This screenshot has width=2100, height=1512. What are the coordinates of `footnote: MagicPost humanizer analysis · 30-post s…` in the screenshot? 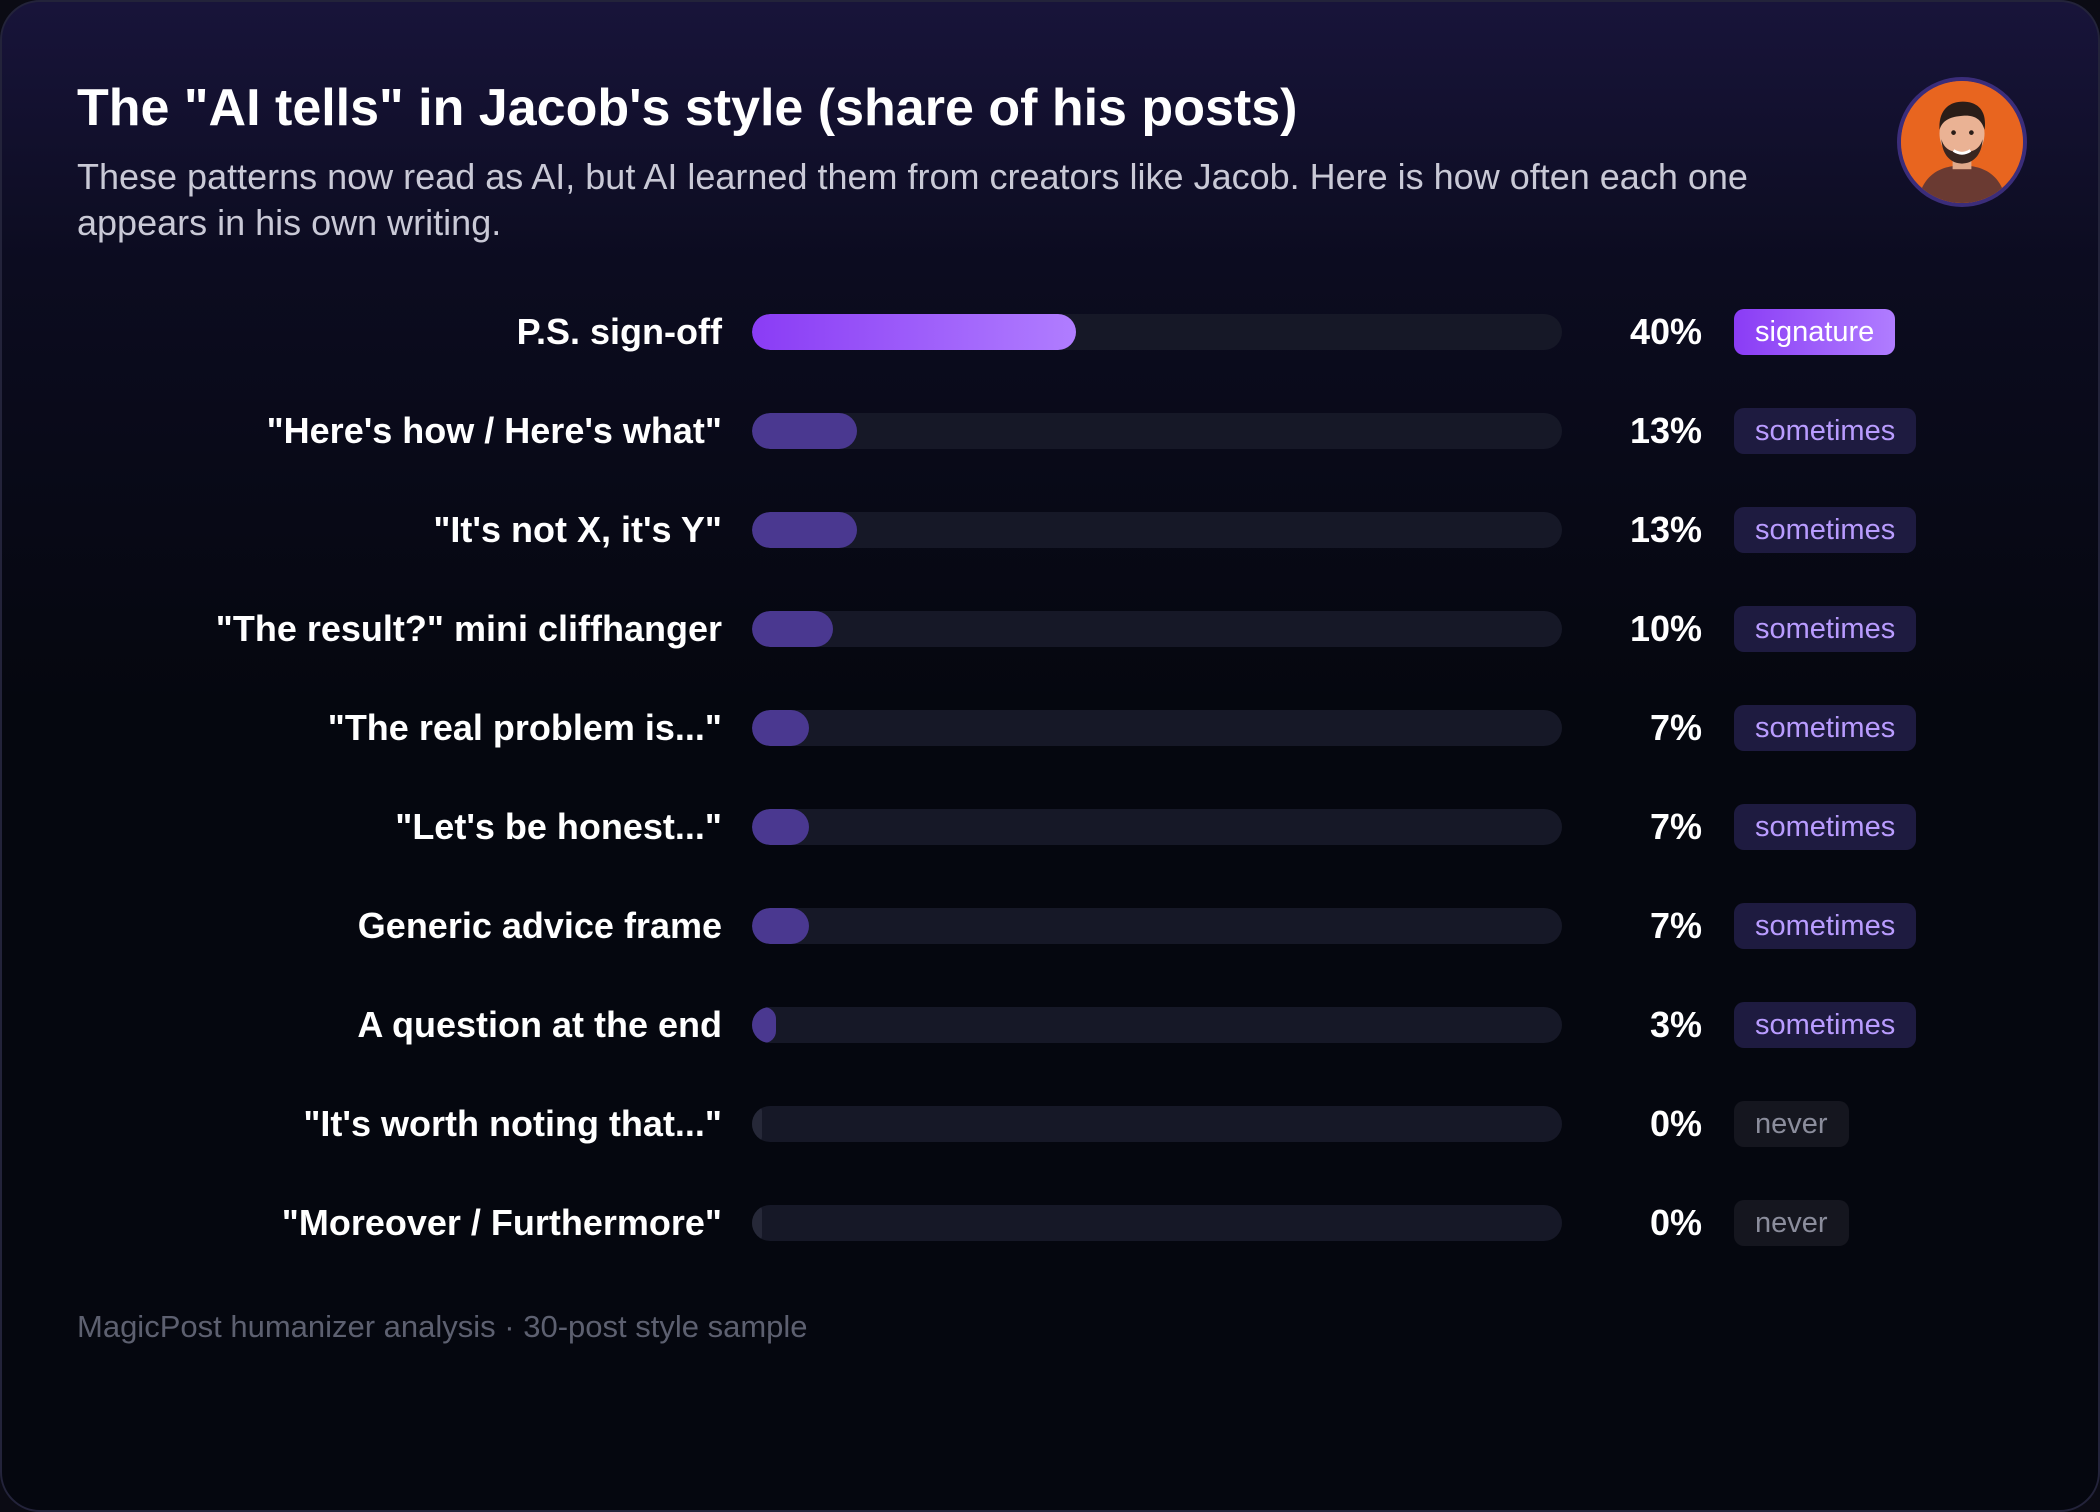 It's located at (442, 1326).